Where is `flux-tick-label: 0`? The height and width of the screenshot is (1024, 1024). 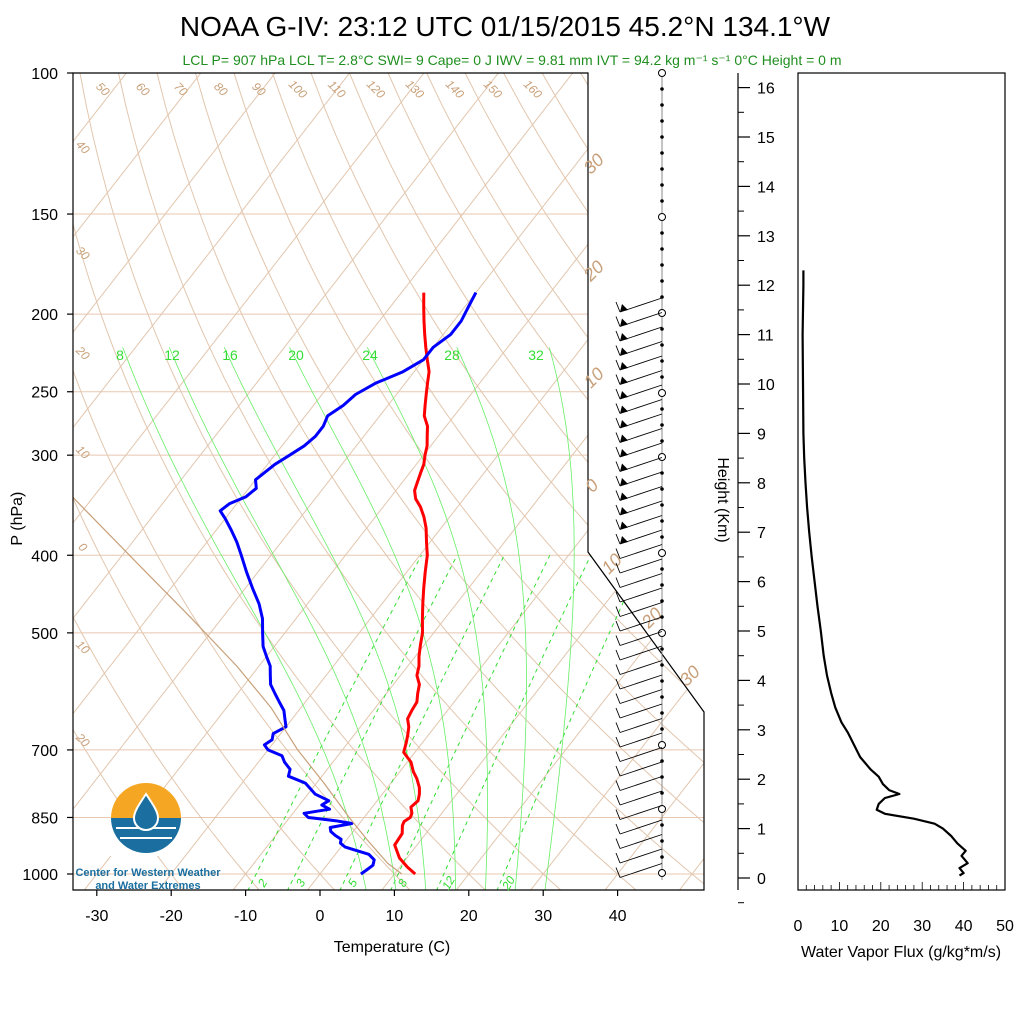 flux-tick-label: 0 is located at coordinates (798, 926).